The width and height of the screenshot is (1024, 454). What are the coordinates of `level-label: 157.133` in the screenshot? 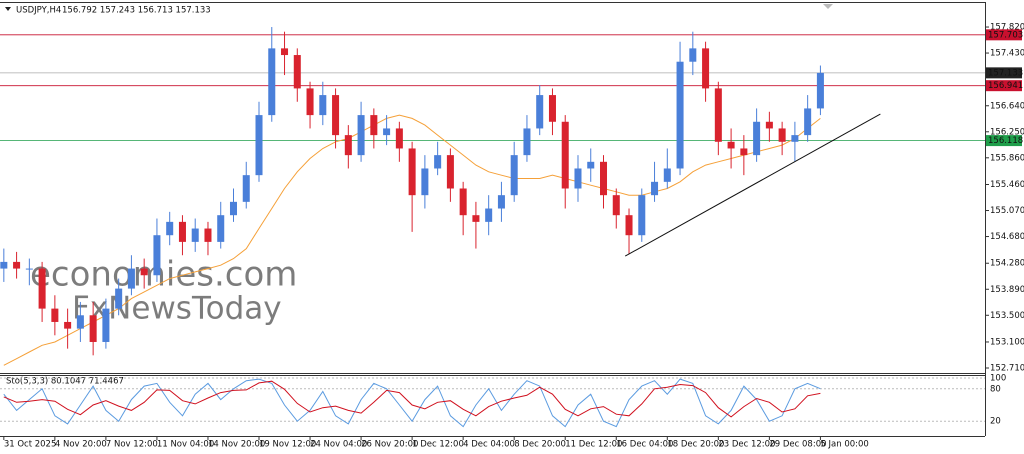 It's located at (1005, 73).